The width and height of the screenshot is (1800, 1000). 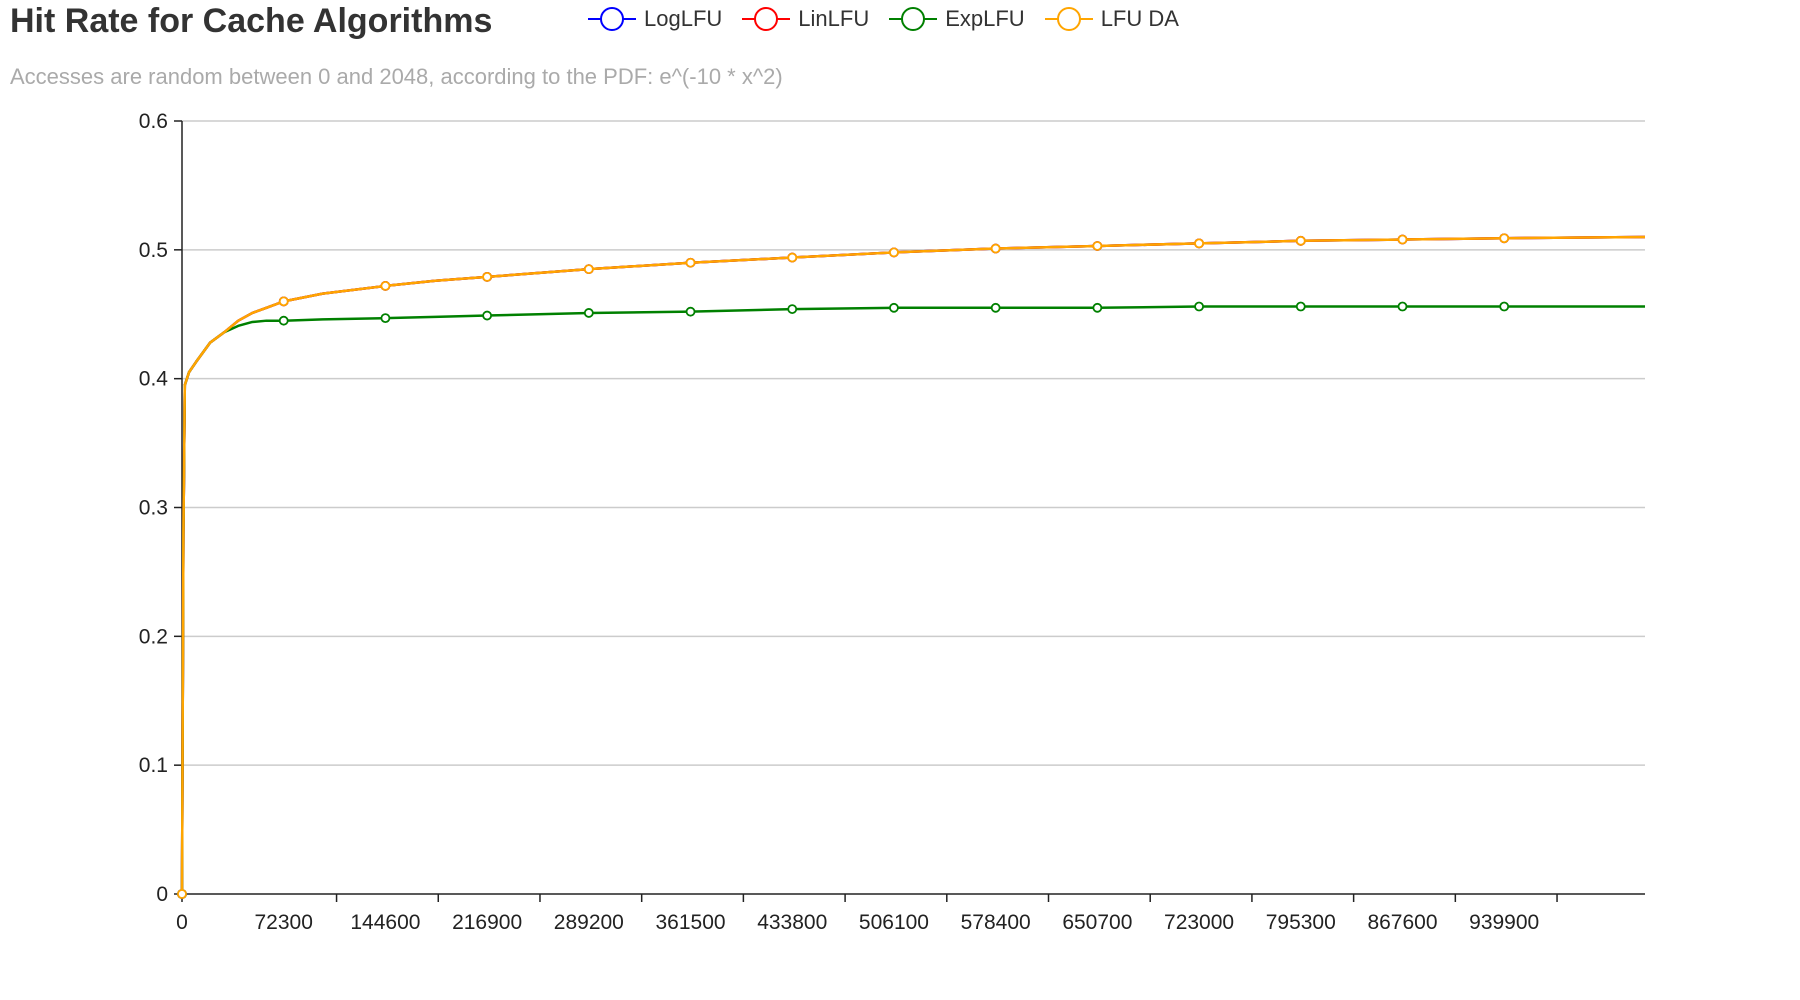 I want to click on legend-label: ExpLFU, so click(x=985, y=18).